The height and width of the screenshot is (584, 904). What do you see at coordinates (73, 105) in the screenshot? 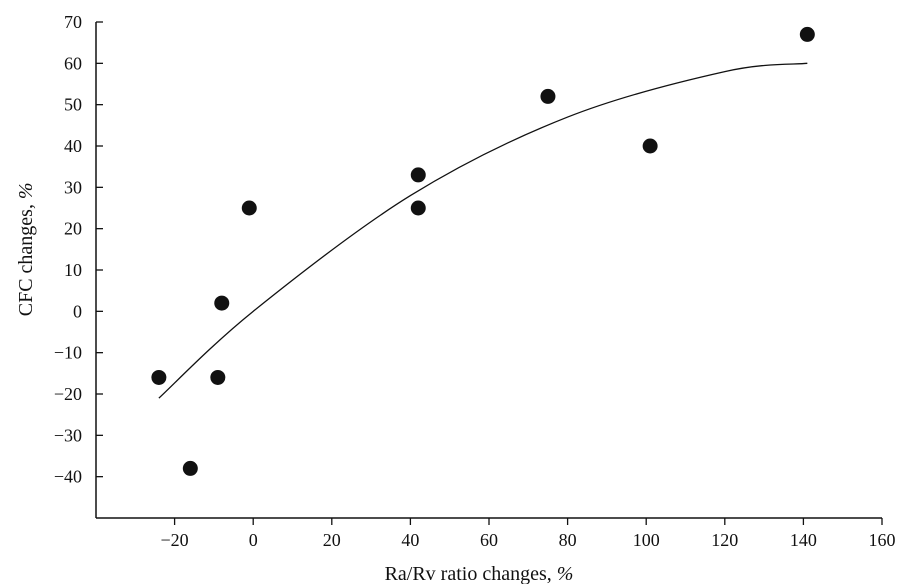
I see `y-tick-label: 50` at bounding box center [73, 105].